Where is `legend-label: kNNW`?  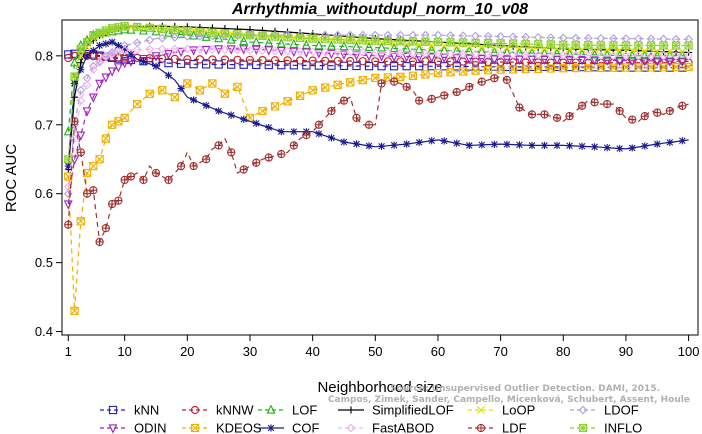 legend-label: kNNW is located at coordinates (235, 410).